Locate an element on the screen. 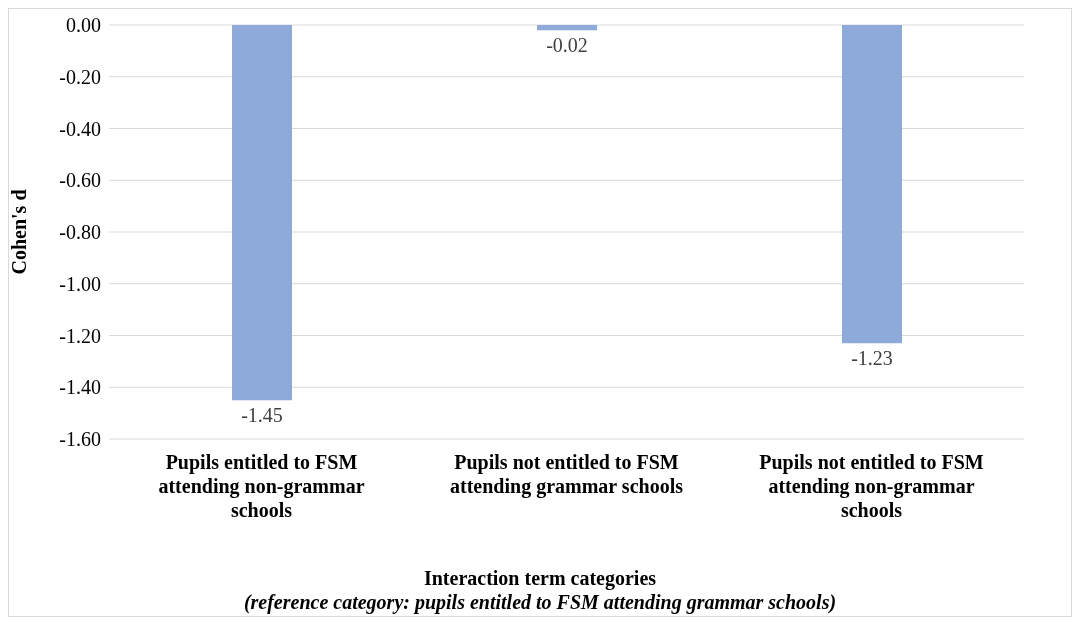 The image size is (1078, 623). y-tick-label: -1.20 is located at coordinates (80, 335).